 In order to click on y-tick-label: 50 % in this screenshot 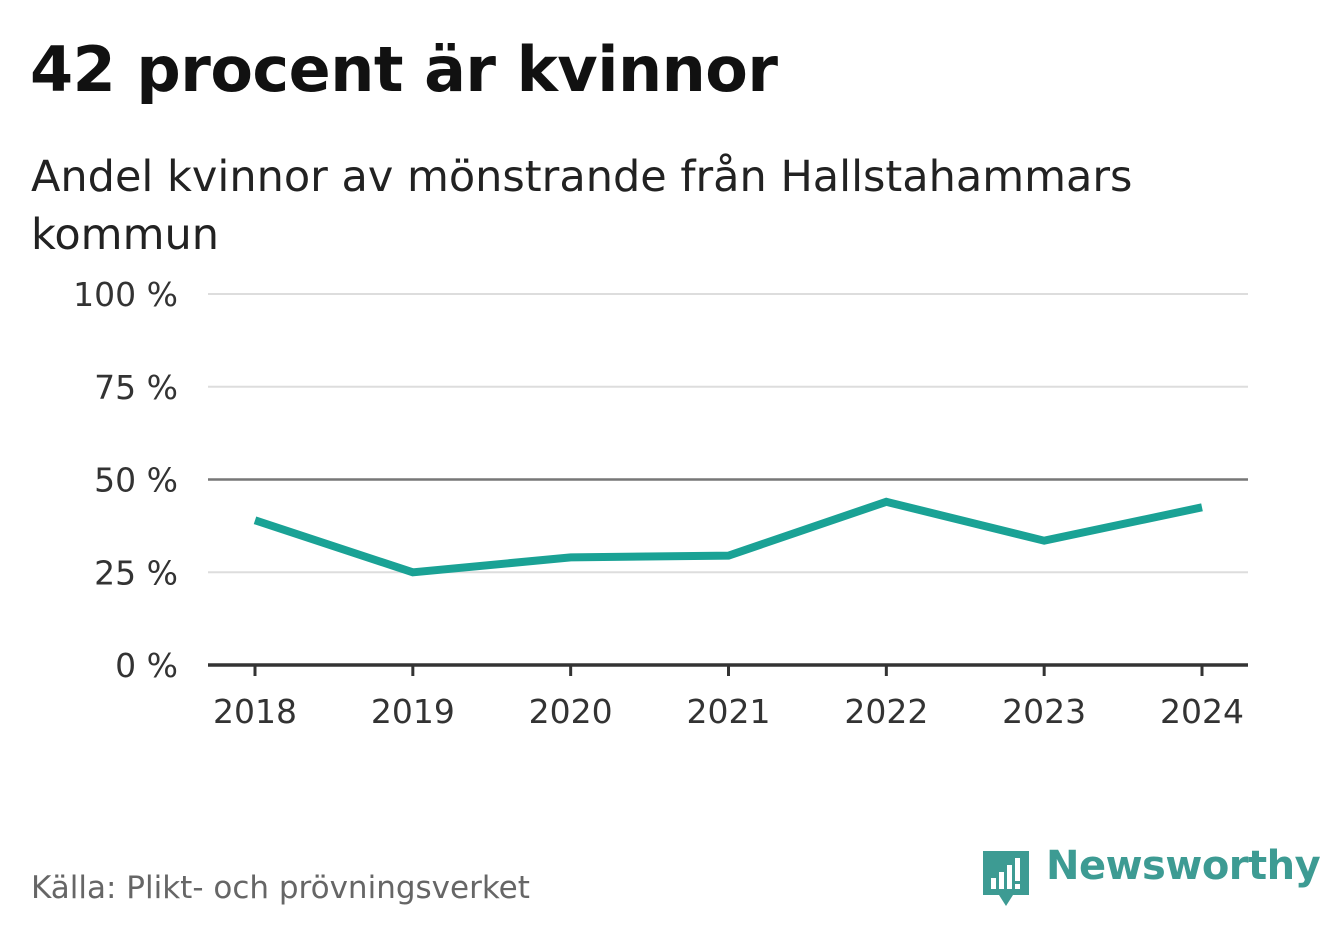, I will do `click(136, 480)`.